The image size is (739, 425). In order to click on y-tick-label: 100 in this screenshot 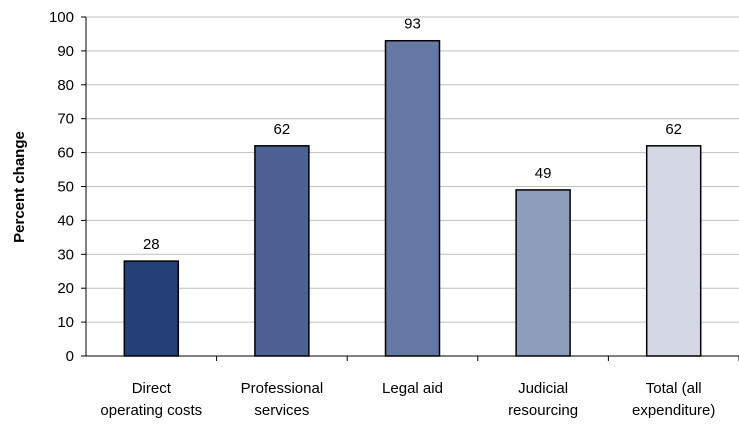, I will do `click(61, 17)`.